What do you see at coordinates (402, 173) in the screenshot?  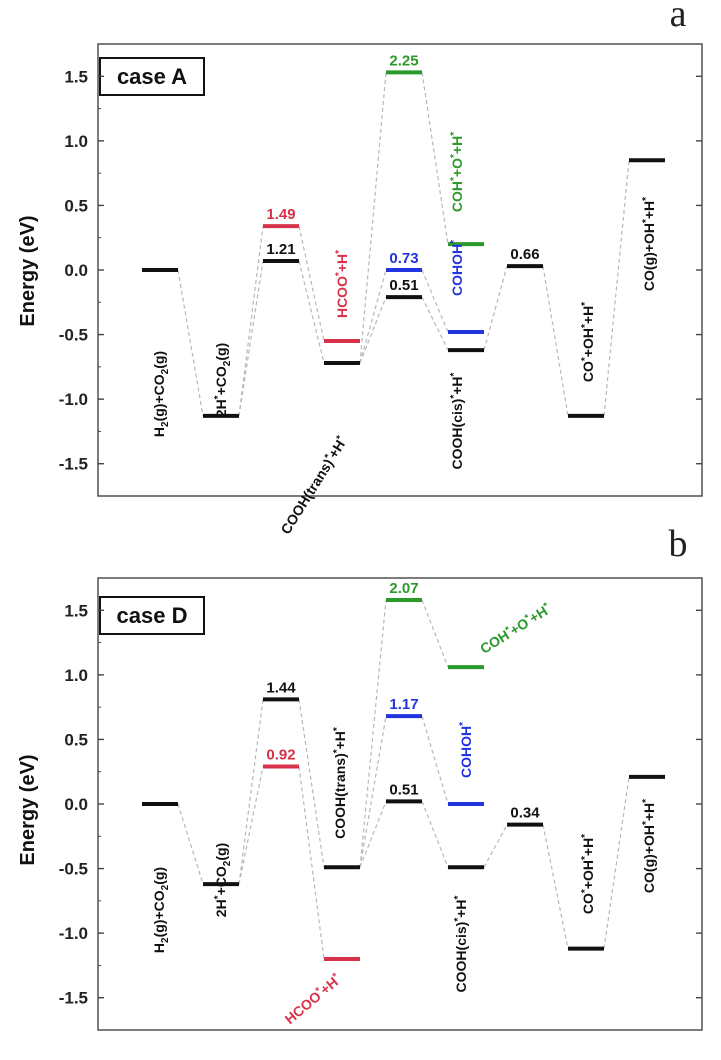 I see `value-labels-a: 1.21 1.49 0.51 0.73 2.25 0.66` at bounding box center [402, 173].